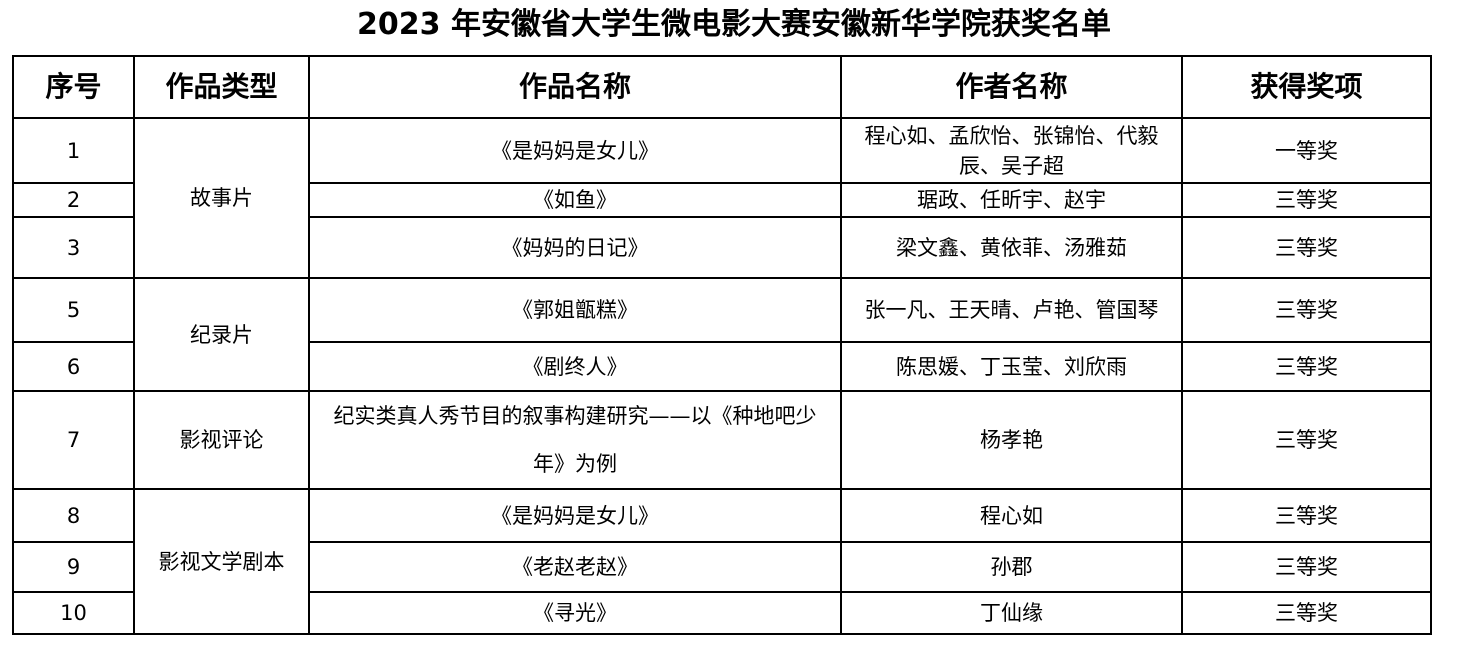 The height and width of the screenshot is (668, 1468). What do you see at coordinates (221, 198) in the screenshot?
I see `category-cell: 故事片` at bounding box center [221, 198].